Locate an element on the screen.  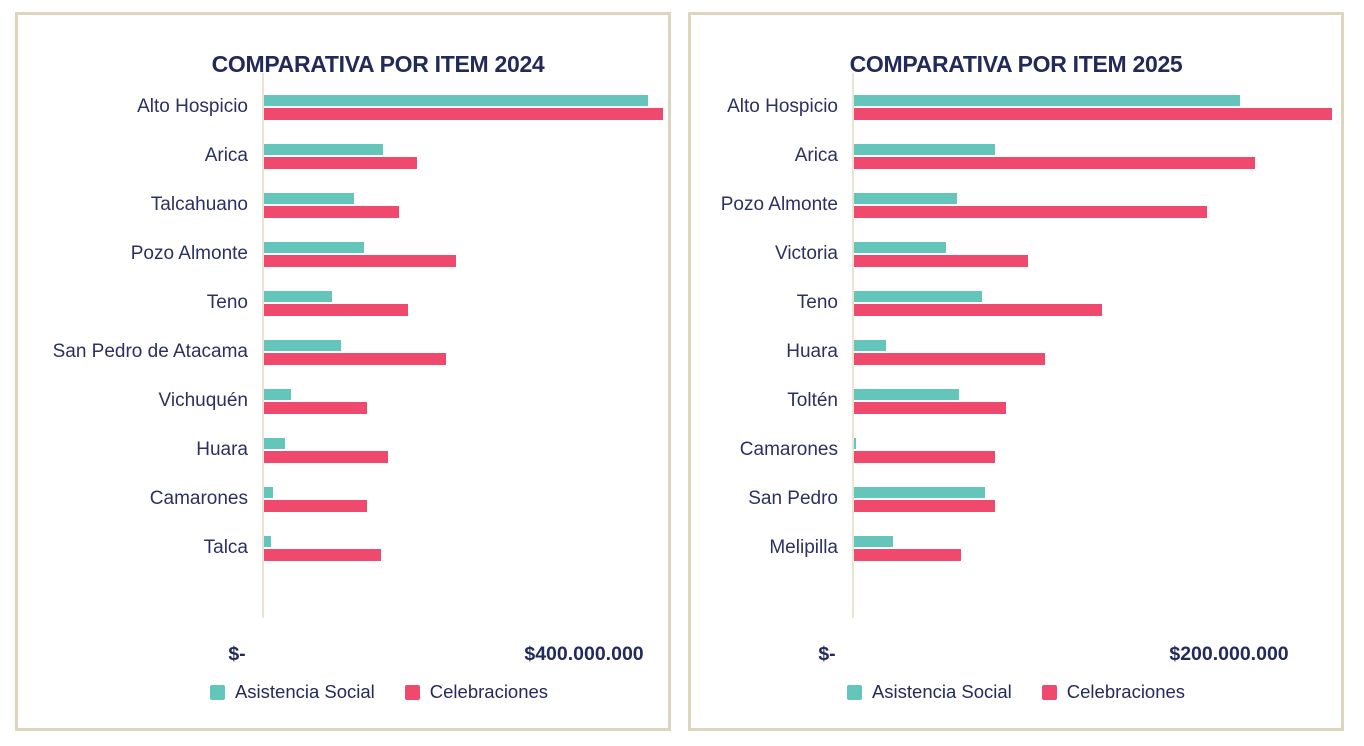
category-label: Camarones is located at coordinates (788, 450).